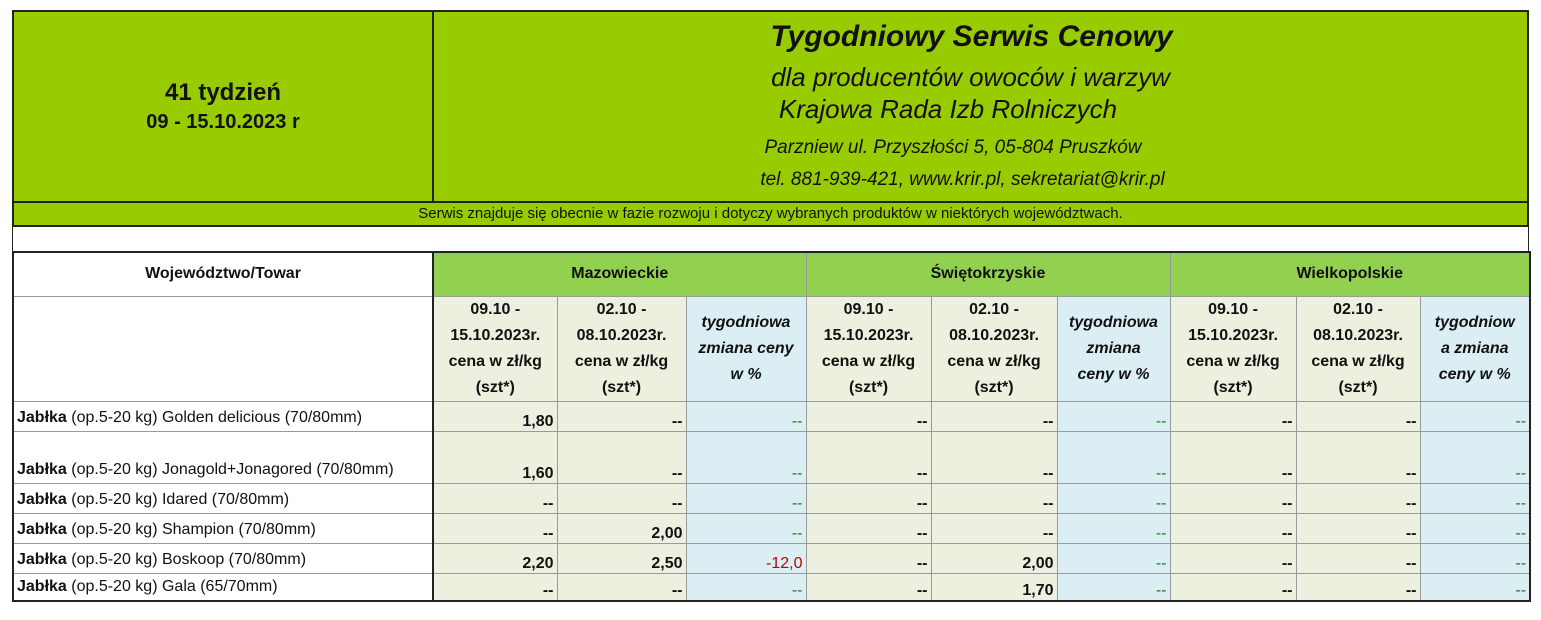 Image resolution: width=1541 pixels, height=620 pixels. What do you see at coordinates (988, 274) in the screenshot?
I see `region-swietokrzyskie: Świętokrzyskie` at bounding box center [988, 274].